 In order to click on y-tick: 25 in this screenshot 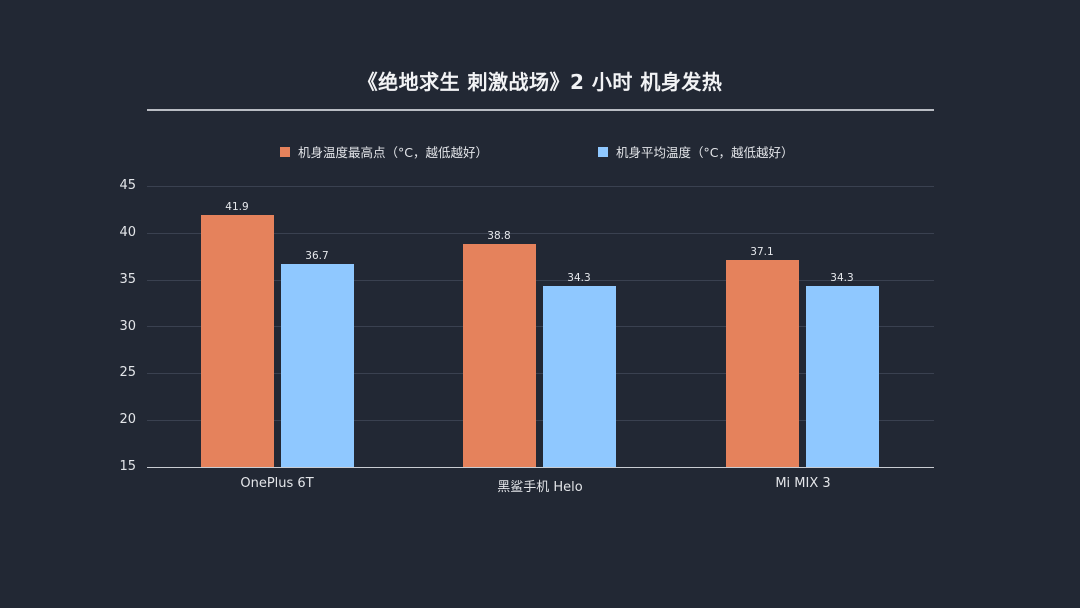, I will do `click(127, 372)`.